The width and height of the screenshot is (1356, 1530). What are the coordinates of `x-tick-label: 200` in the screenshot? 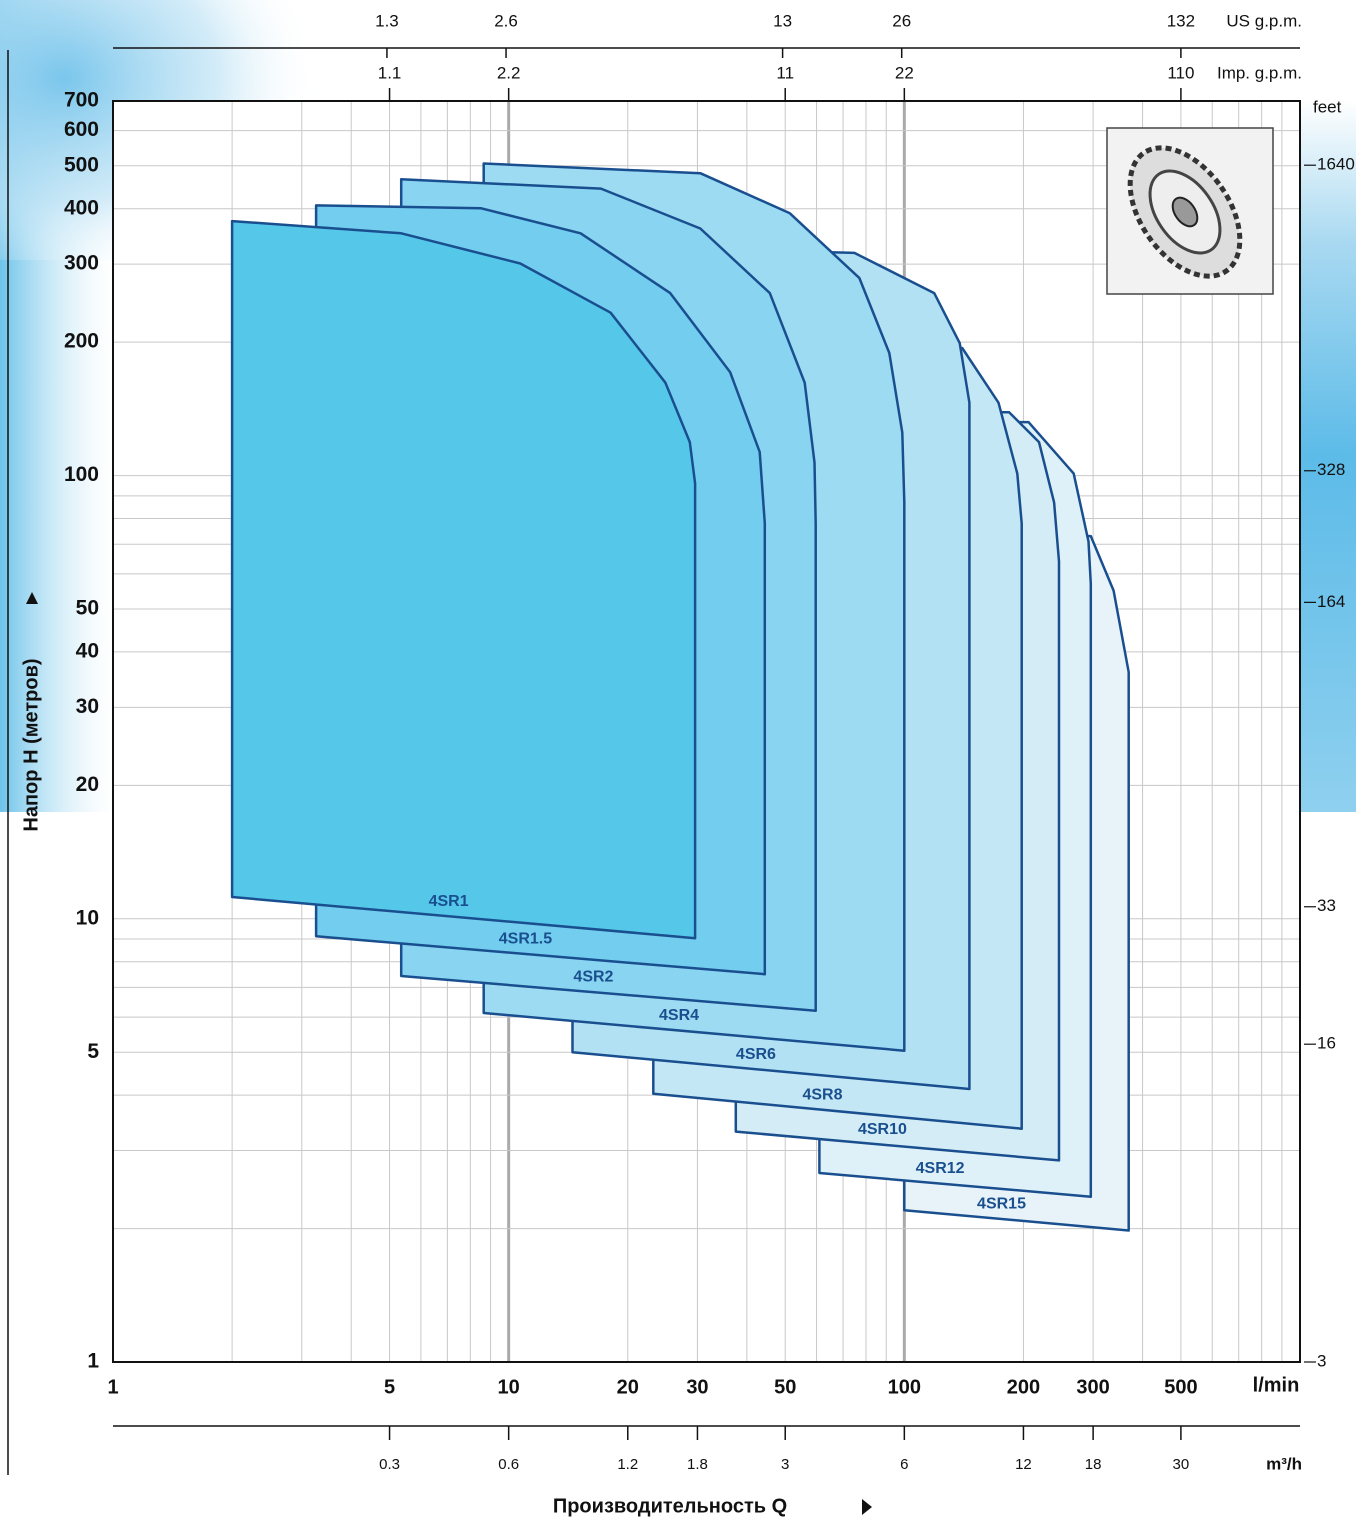 It's located at (1023, 1387).